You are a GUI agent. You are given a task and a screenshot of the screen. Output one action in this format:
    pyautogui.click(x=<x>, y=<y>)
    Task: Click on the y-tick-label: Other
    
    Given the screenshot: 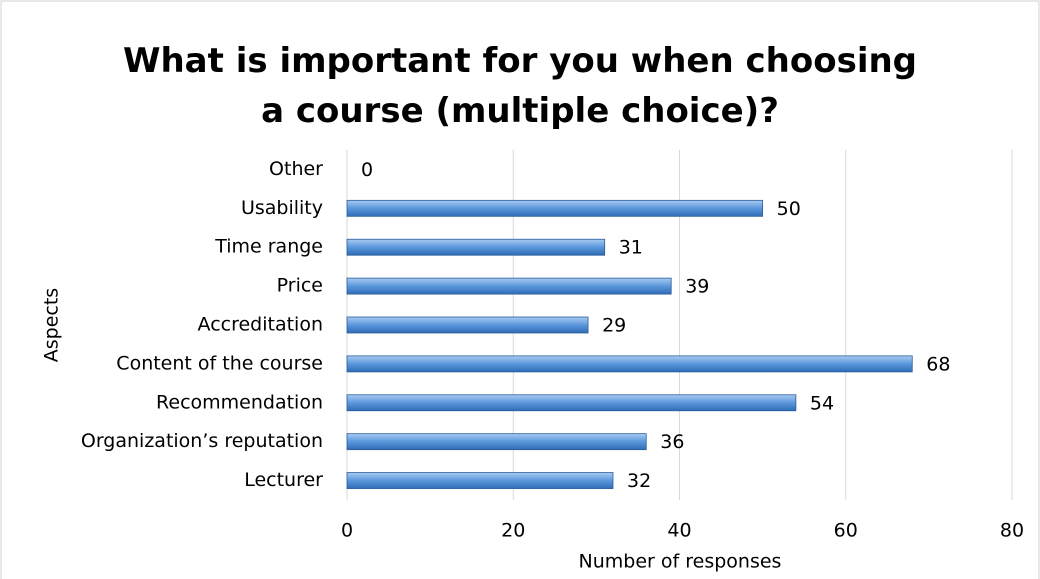 What is the action you would take?
    pyautogui.click(x=296, y=169)
    